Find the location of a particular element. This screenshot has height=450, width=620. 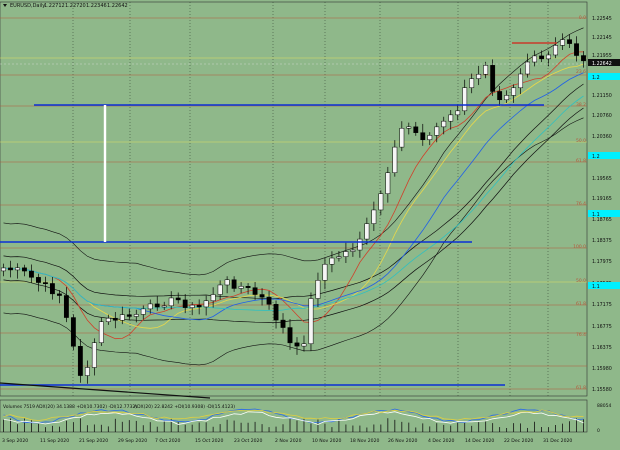

price-scale-label: 1.18375 is located at coordinates (602, 241).